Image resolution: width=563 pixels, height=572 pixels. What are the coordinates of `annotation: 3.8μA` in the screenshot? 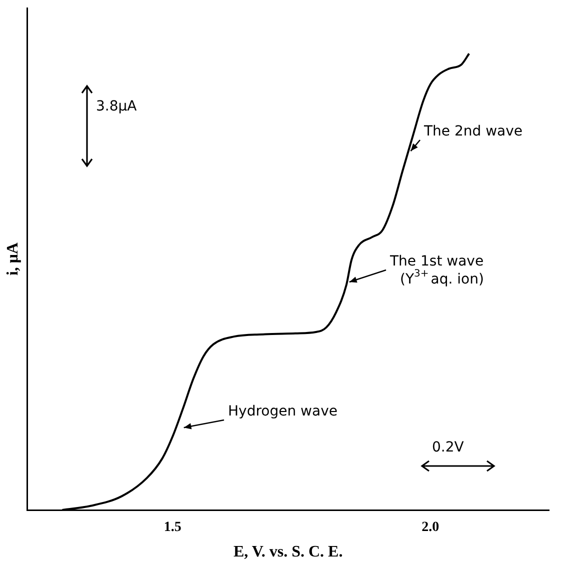 It's located at (117, 106).